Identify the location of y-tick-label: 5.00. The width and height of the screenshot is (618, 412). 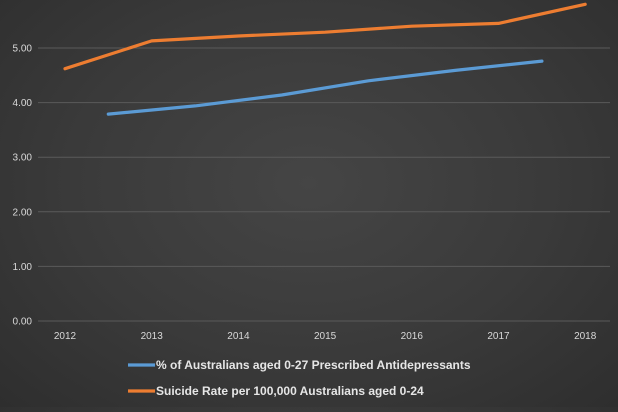
(23, 49).